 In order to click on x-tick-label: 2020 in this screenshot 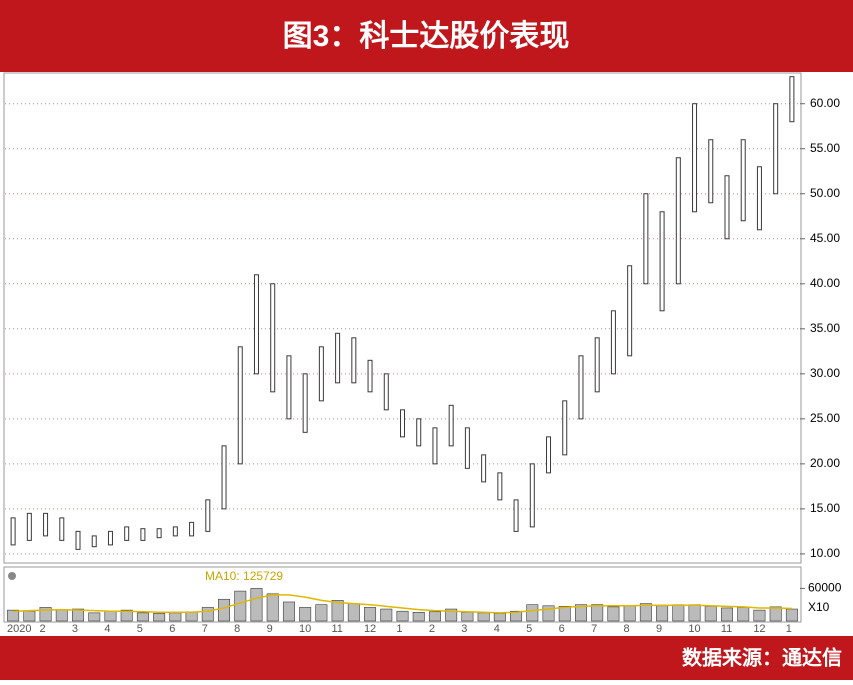, I will do `click(19, 629)`.